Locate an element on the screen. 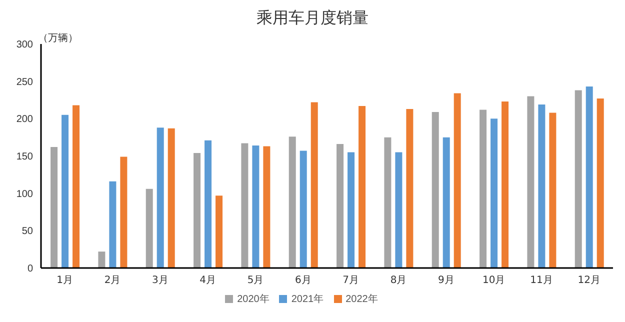 The image size is (625, 322). legend-label: 2021年 is located at coordinates (307, 299).